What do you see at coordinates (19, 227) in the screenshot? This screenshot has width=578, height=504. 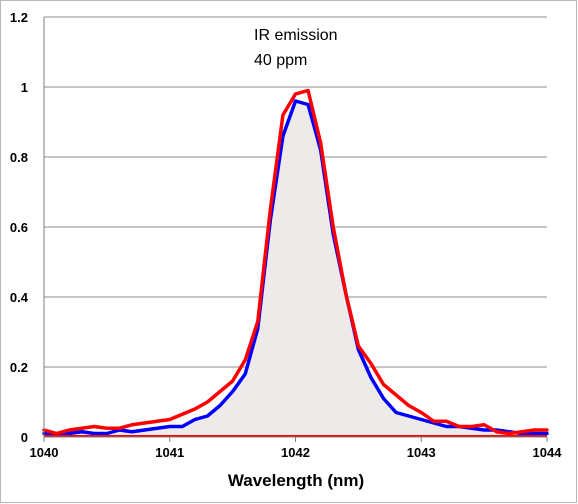 I see `y-tick-label-3: 0.6` at bounding box center [19, 227].